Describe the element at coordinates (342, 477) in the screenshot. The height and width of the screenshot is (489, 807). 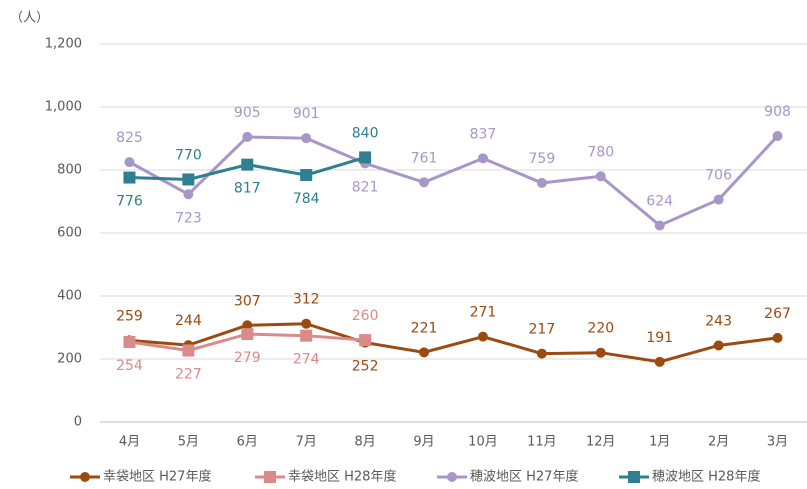
I see `legend-label: 幸袋地区 H28年度` at that location.